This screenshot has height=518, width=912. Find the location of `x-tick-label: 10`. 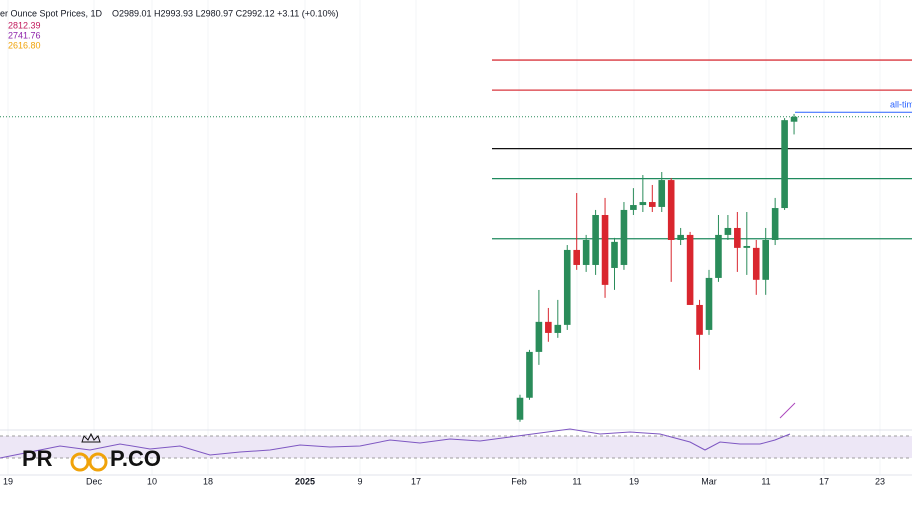

x-tick-label: 10 is located at coordinates (152, 481).